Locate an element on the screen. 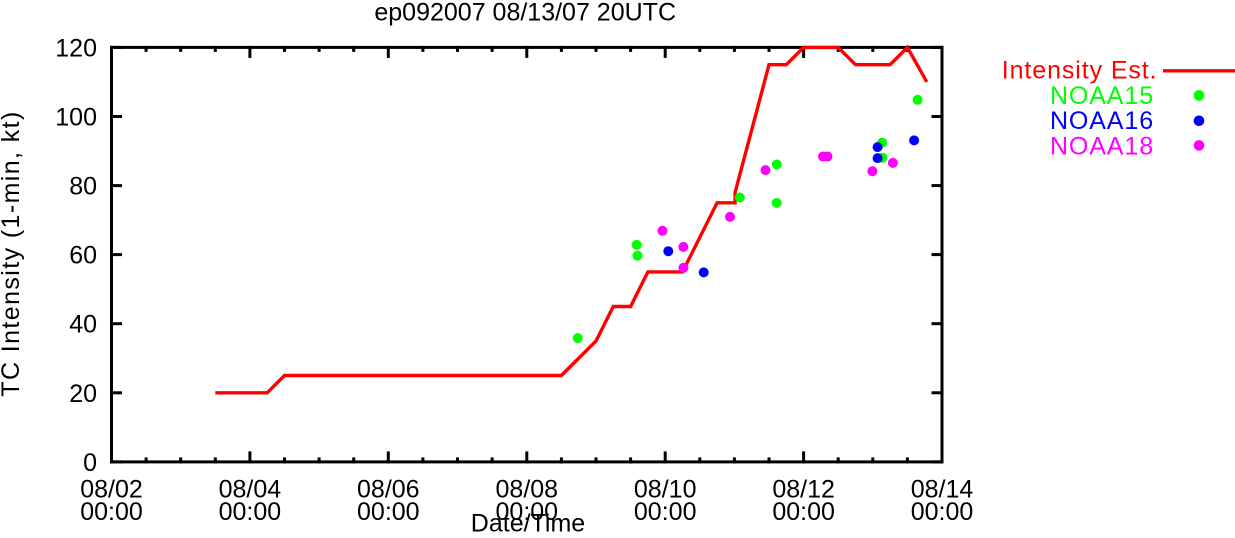 This screenshot has height=538, width=1235. svg-text: 08/02 is located at coordinates (111, 490).